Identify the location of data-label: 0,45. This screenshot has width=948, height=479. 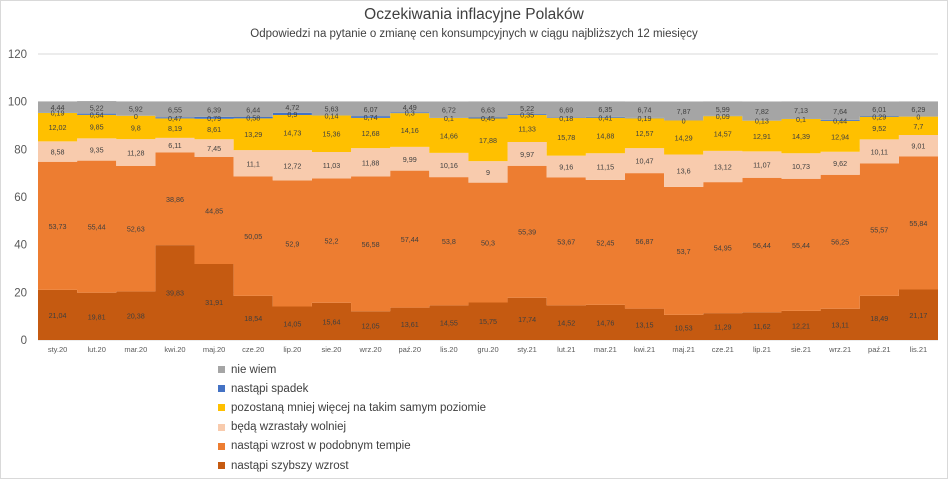
(488, 118).